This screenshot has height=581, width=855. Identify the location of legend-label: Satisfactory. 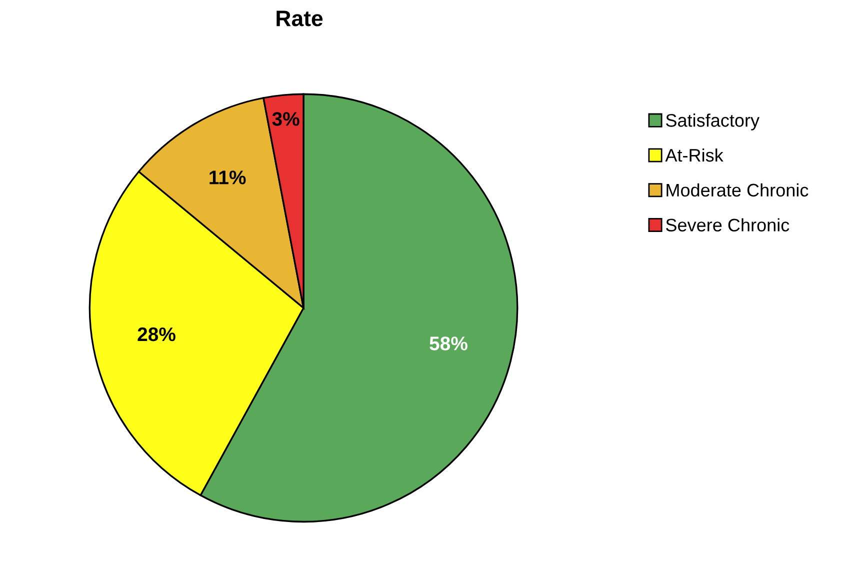
(713, 122).